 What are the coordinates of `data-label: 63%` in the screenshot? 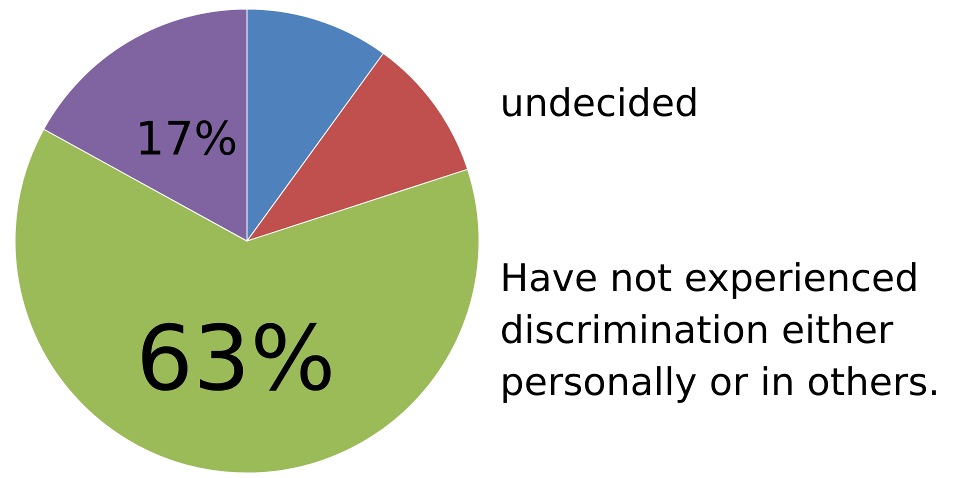 It's located at (236, 359).